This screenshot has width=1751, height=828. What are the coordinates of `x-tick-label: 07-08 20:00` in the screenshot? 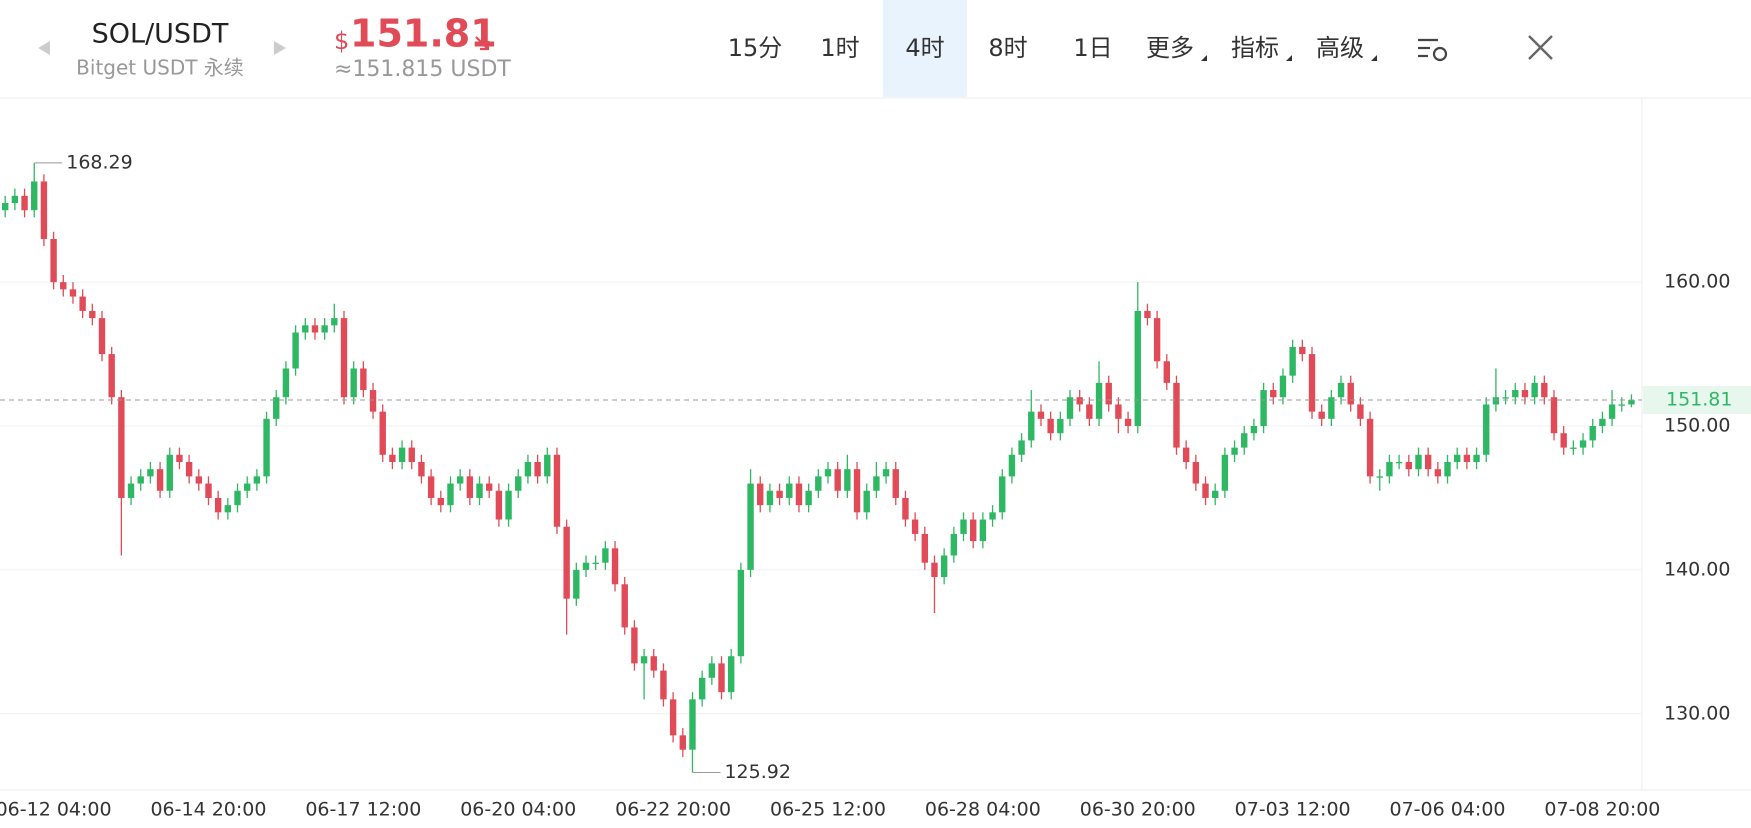 It's located at (1602, 810).